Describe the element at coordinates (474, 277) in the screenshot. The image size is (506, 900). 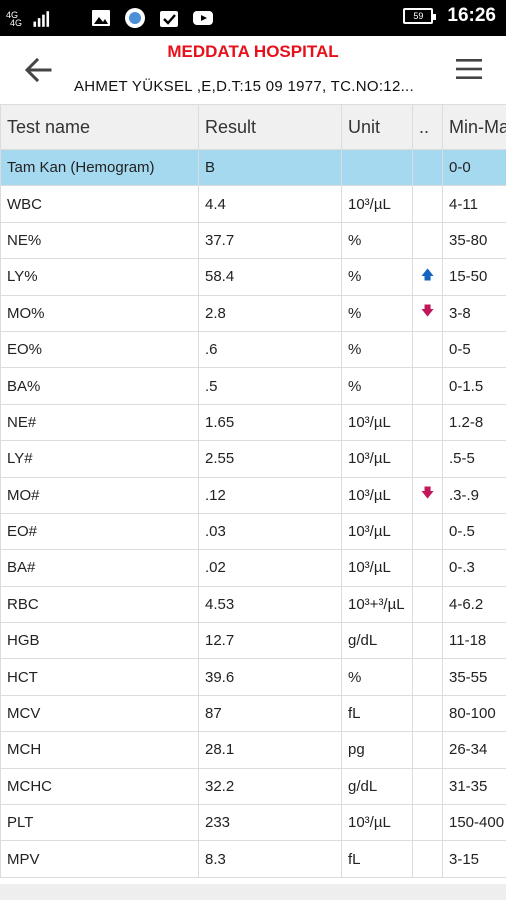
I see `min-max-cell: 15-50` at that location.